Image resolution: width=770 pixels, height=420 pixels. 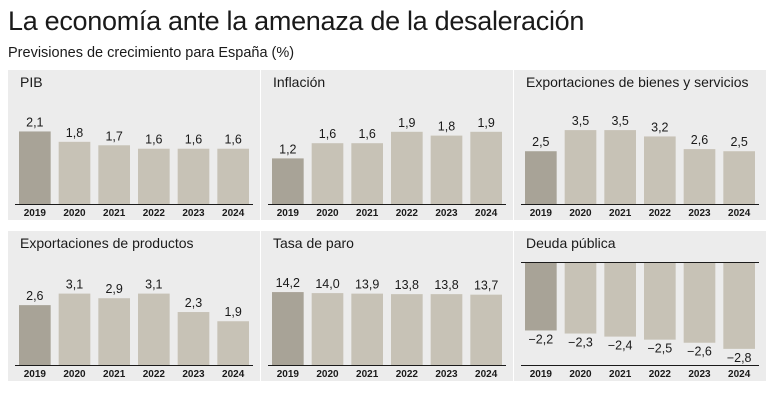 What do you see at coordinates (34, 296) in the screenshot?
I see `data-label: 2,6` at bounding box center [34, 296].